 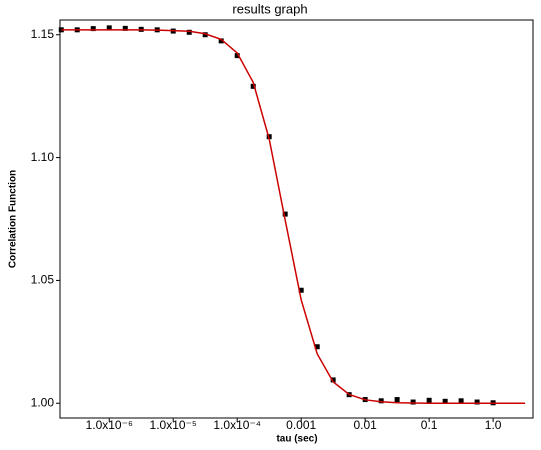 I want to click on x-tick-label: 1.0x10⁻⁵, so click(x=173, y=425).